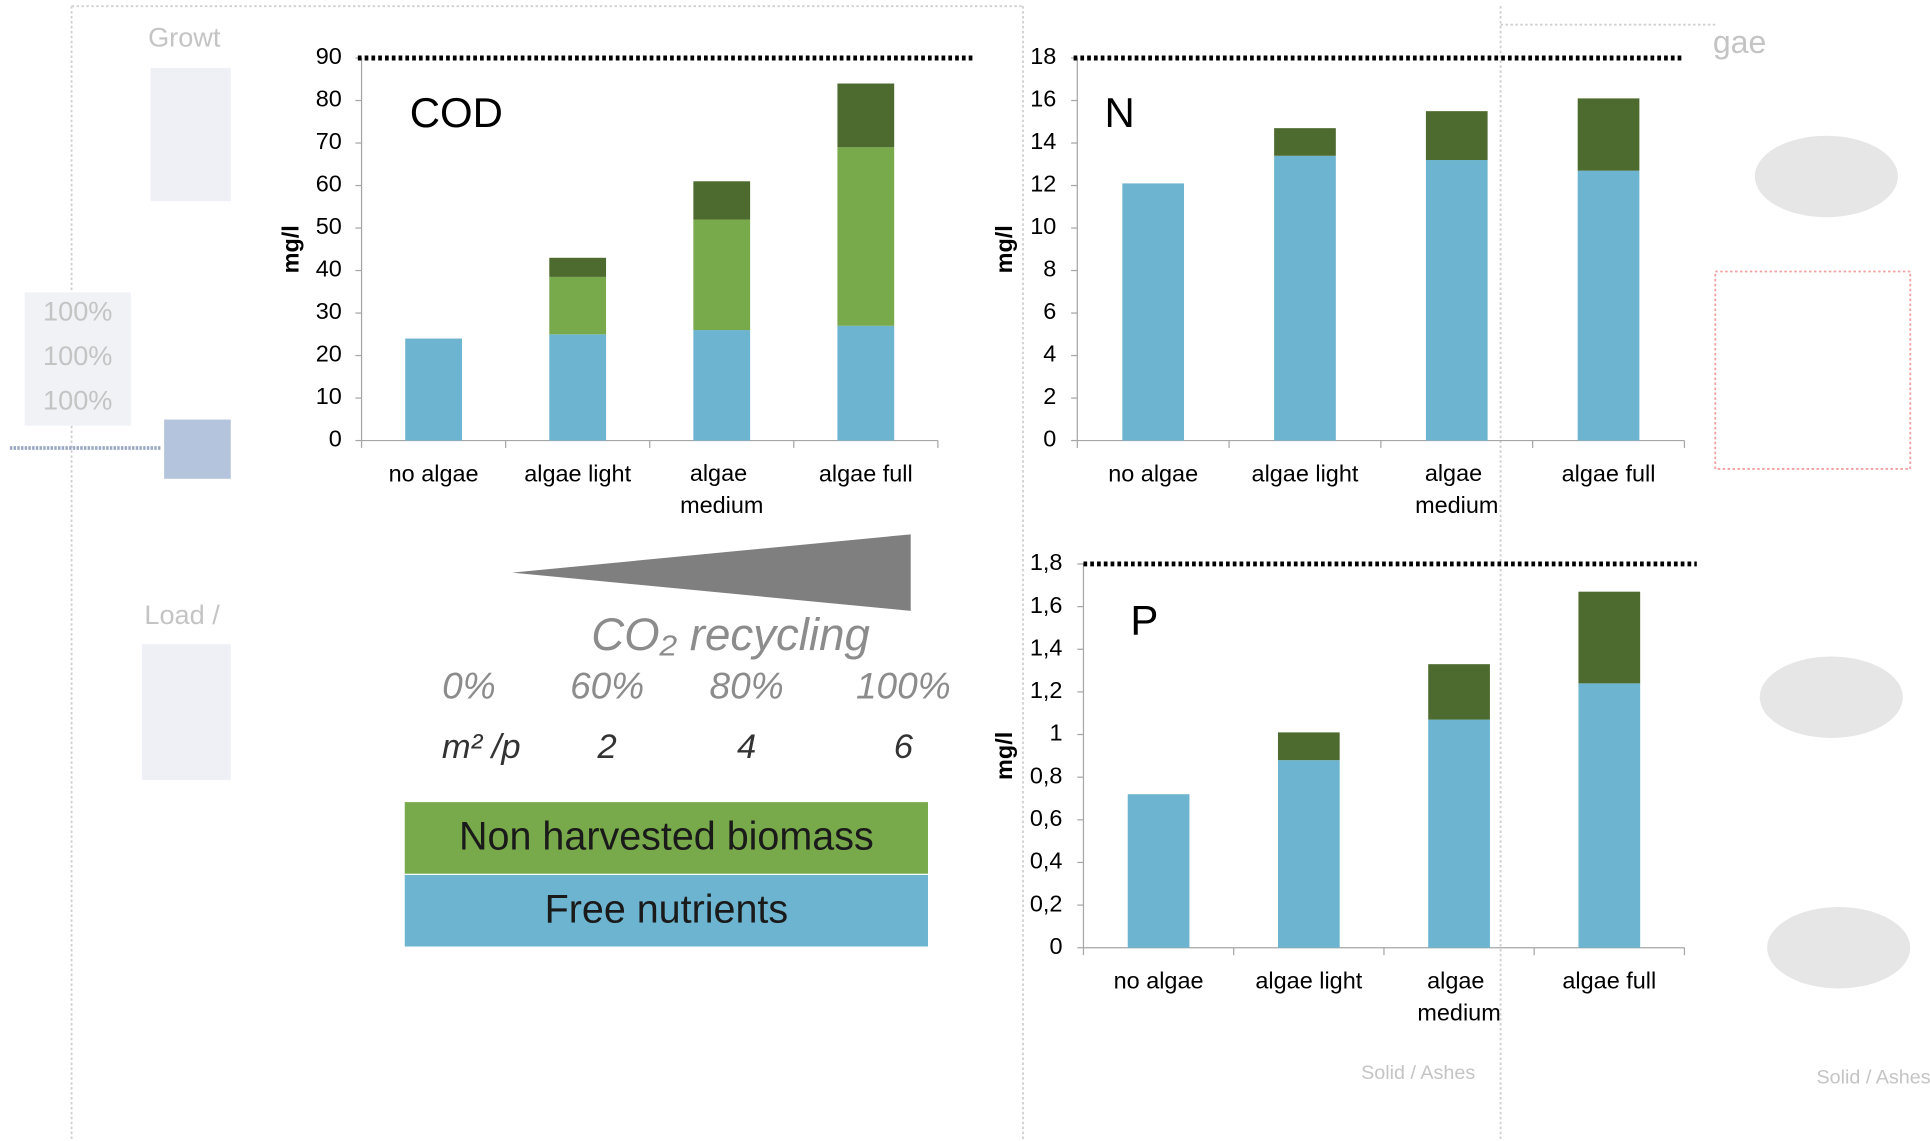  What do you see at coordinates (1144, 619) in the screenshot?
I see `chart-annotation: P` at bounding box center [1144, 619].